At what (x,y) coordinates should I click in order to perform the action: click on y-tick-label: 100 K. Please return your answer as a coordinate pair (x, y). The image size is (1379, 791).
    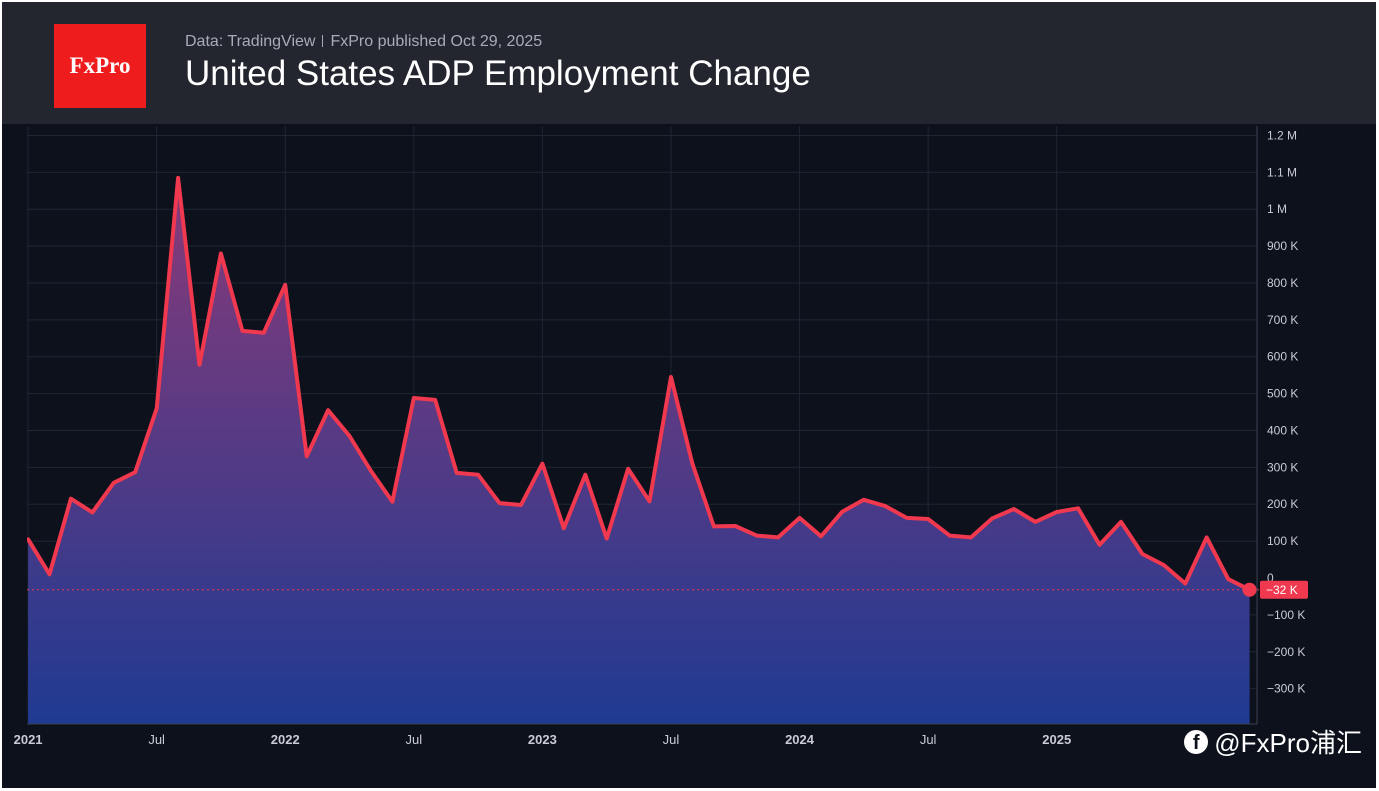
    Looking at the image, I should click on (1282, 541).